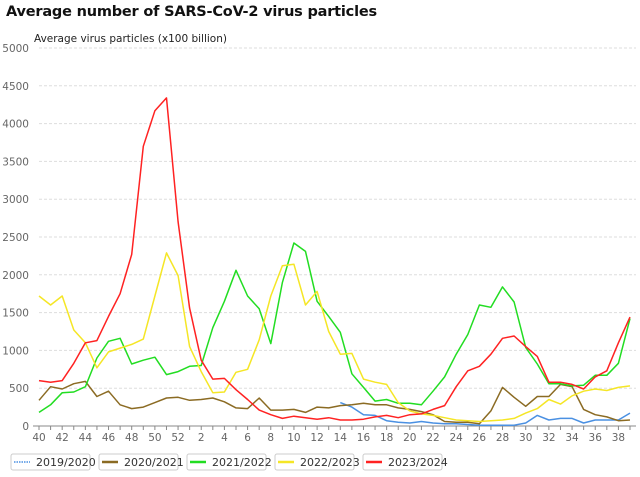 This screenshot has width=640, height=477. What do you see at coordinates (502, 438) in the screenshot?
I see `x-tick-label: 28` at bounding box center [502, 438].